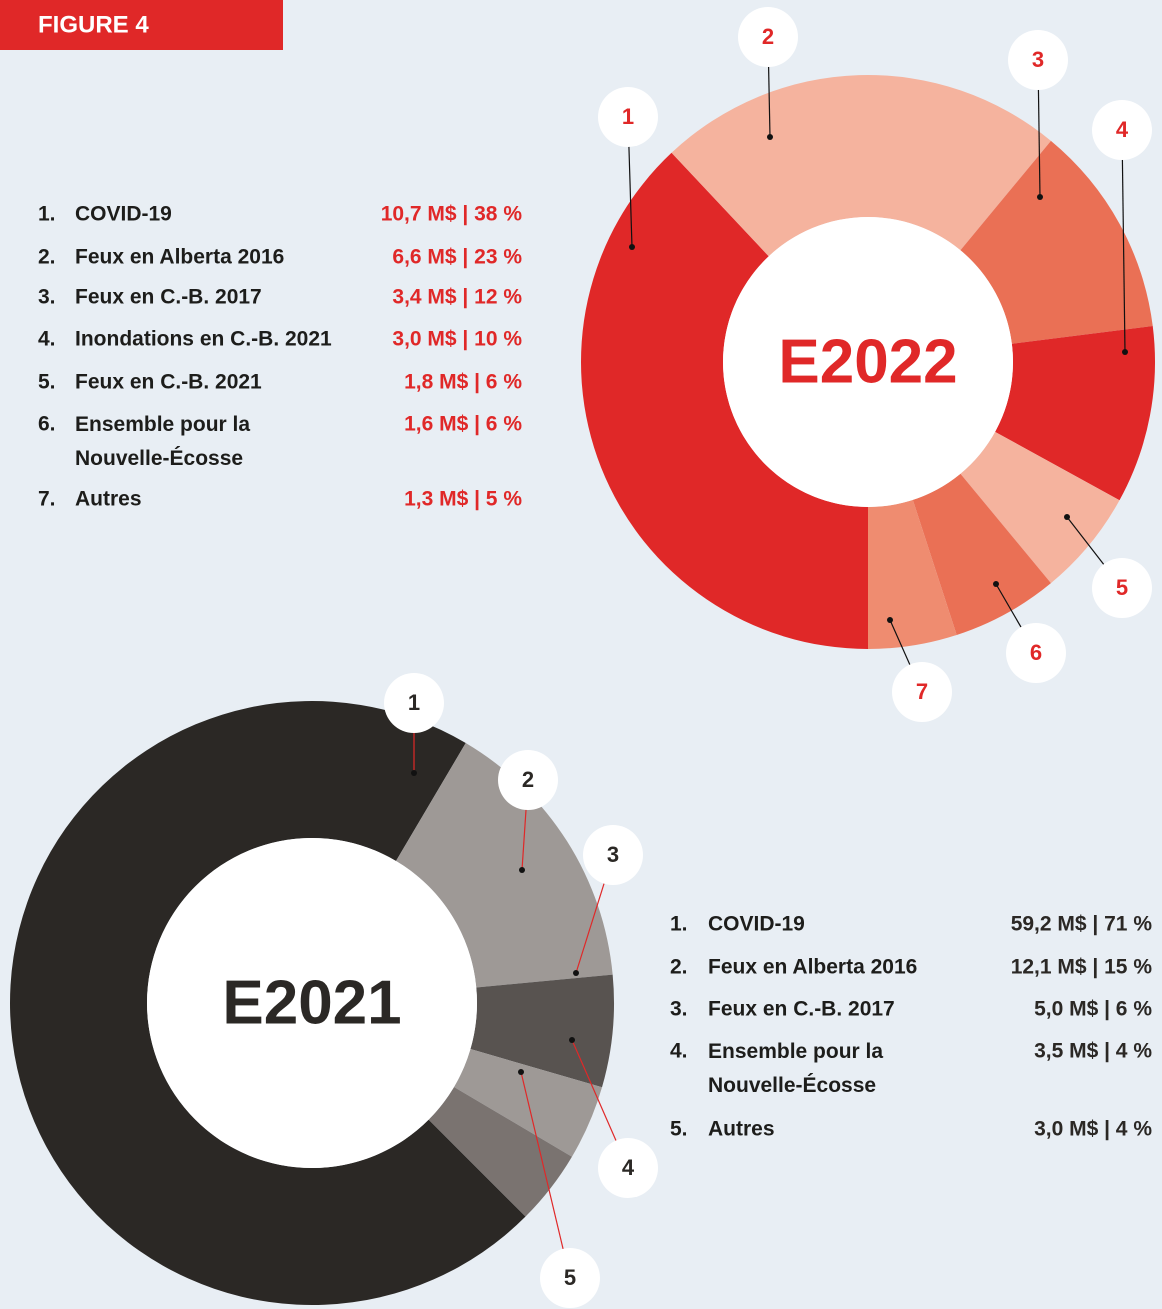 Image resolution: width=1162 pixels, height=1309 pixels. I want to click on legend-value: 3,0 M$ | 4 %, so click(1093, 1129).